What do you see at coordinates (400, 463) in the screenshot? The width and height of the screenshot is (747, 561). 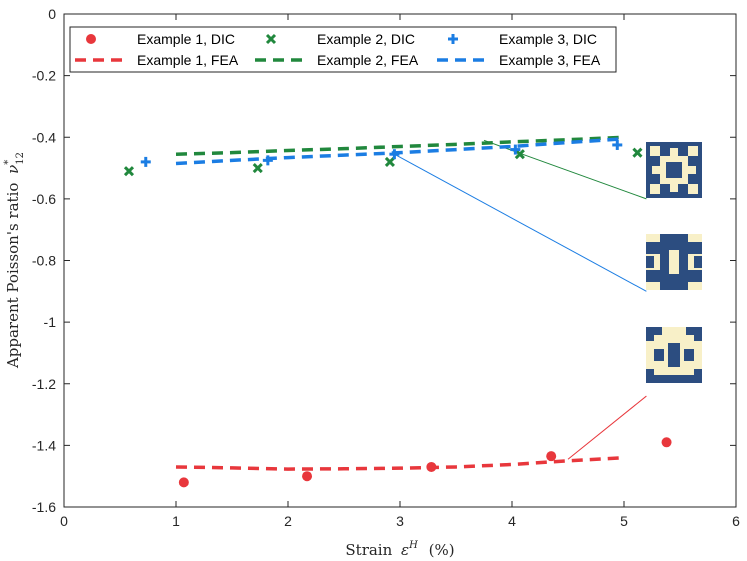 I see `example-1-fea-line` at bounding box center [400, 463].